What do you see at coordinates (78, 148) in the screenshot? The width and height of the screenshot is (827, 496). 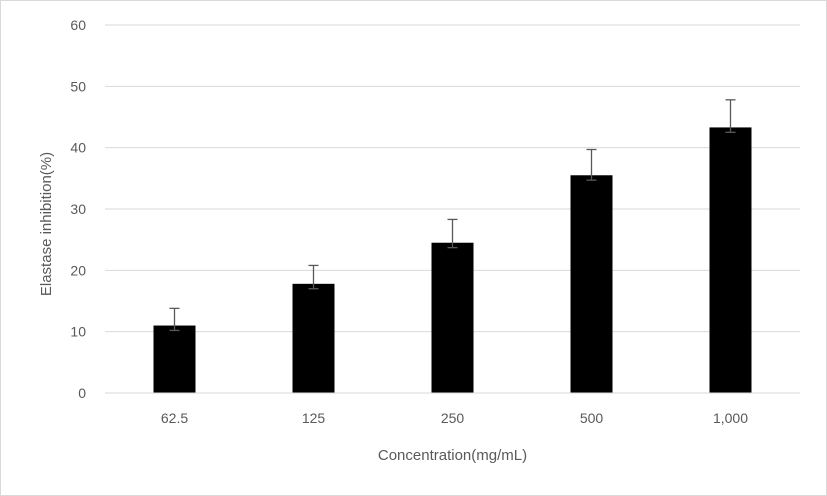 I see `y-tick-label: 40` at bounding box center [78, 148].